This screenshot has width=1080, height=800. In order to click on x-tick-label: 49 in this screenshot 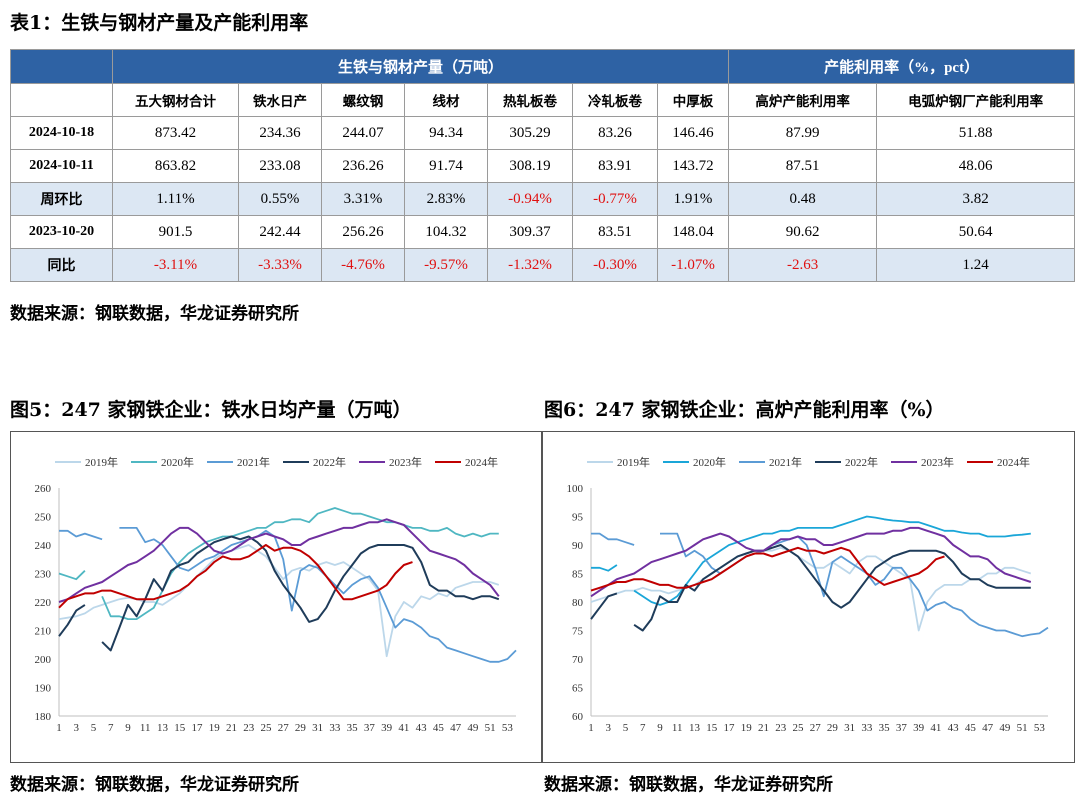, I will do `click(473, 728)`.